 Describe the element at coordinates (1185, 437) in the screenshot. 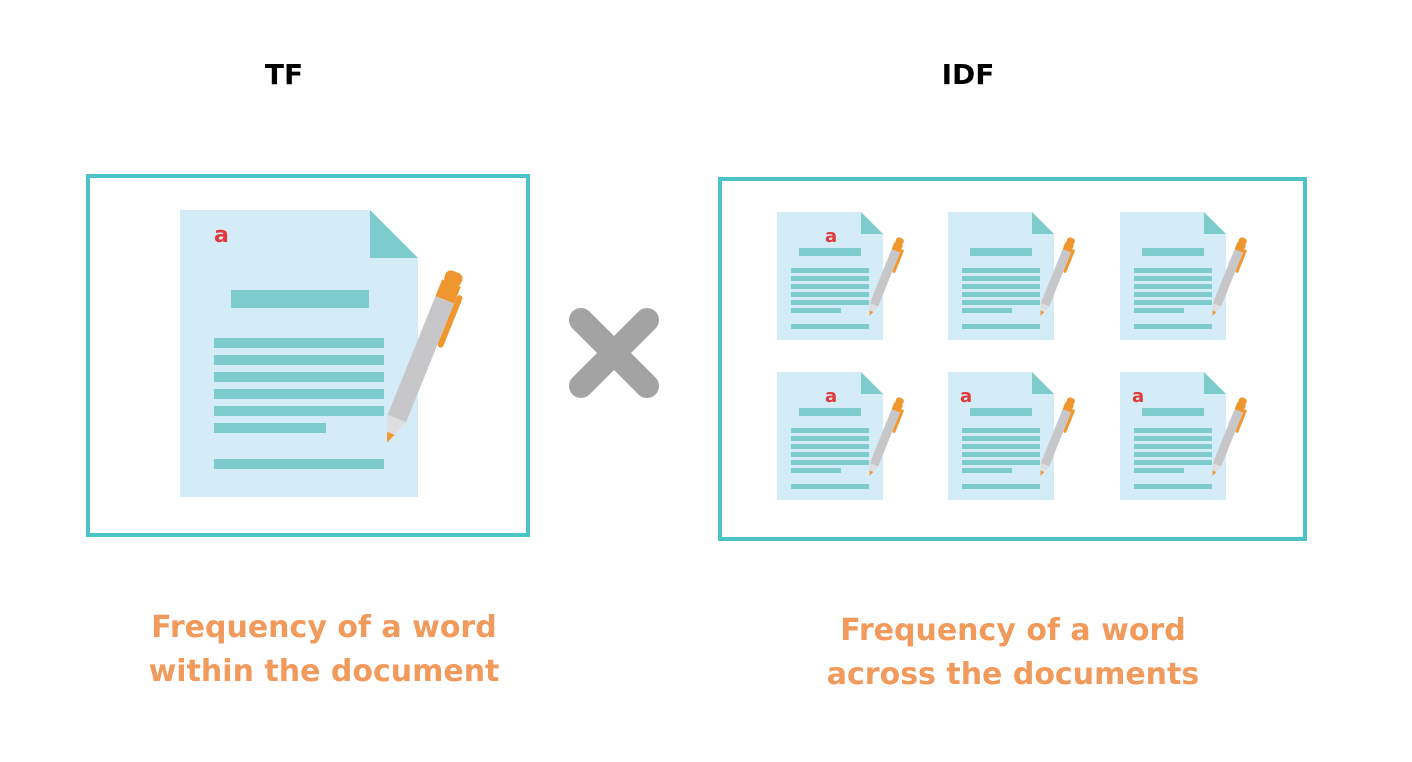

I see `mini-document-6: a` at that location.